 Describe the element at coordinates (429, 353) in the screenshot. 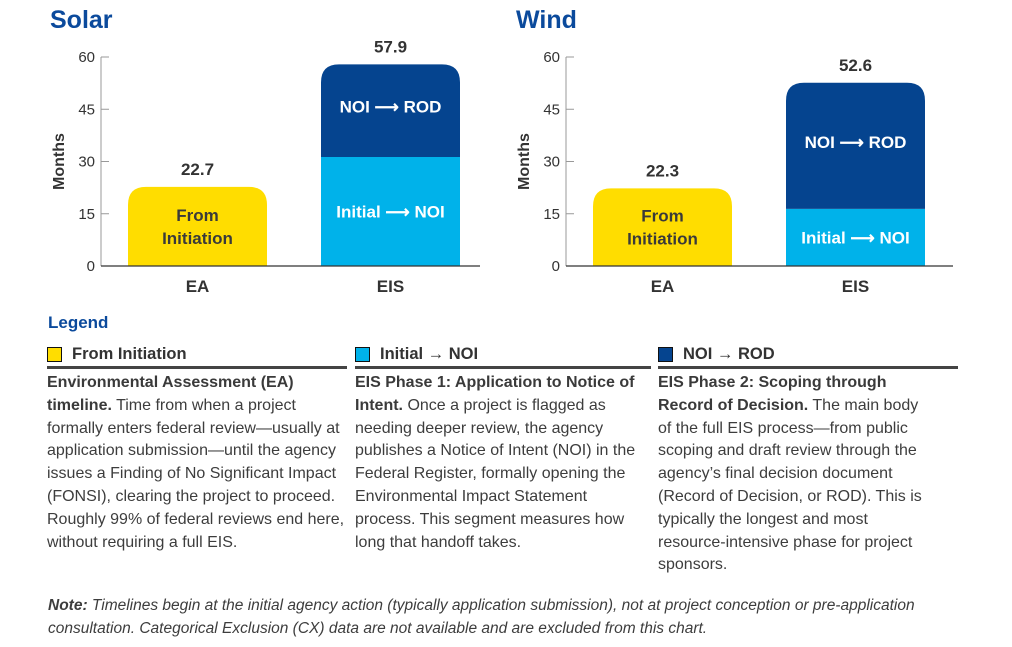

I see `legend-label: Initial → NOI` at that location.